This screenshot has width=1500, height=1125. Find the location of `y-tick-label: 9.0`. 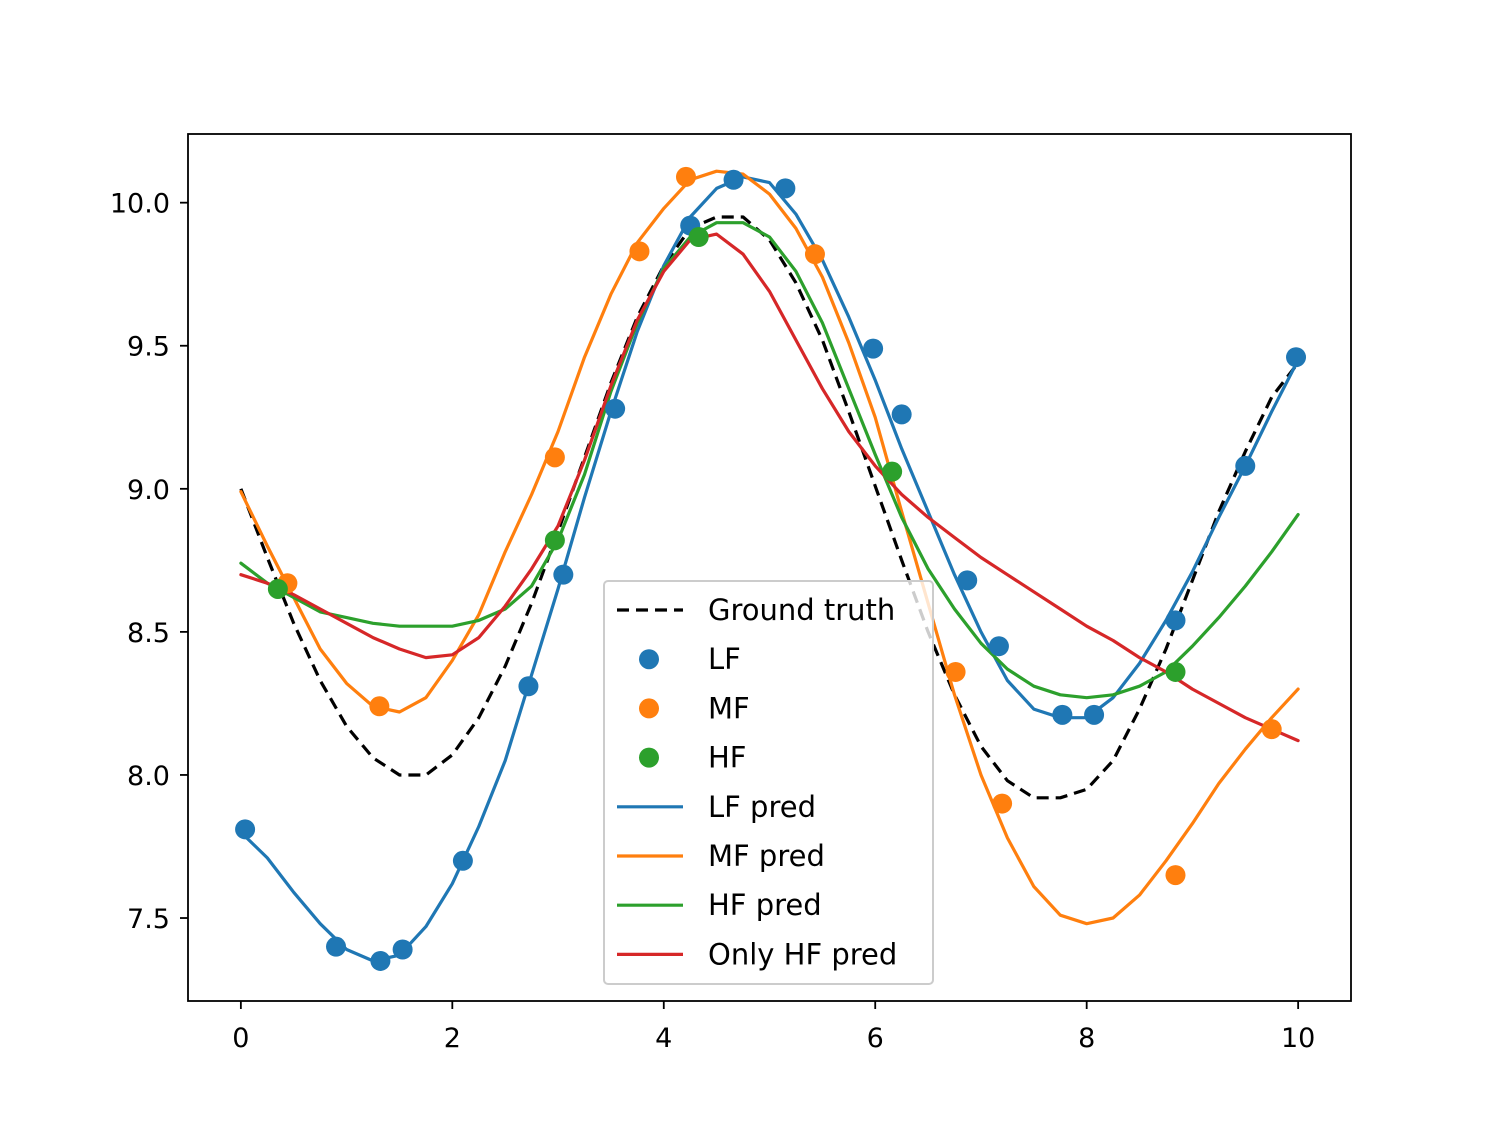

y-tick-label: 9.0 is located at coordinates (148, 490).